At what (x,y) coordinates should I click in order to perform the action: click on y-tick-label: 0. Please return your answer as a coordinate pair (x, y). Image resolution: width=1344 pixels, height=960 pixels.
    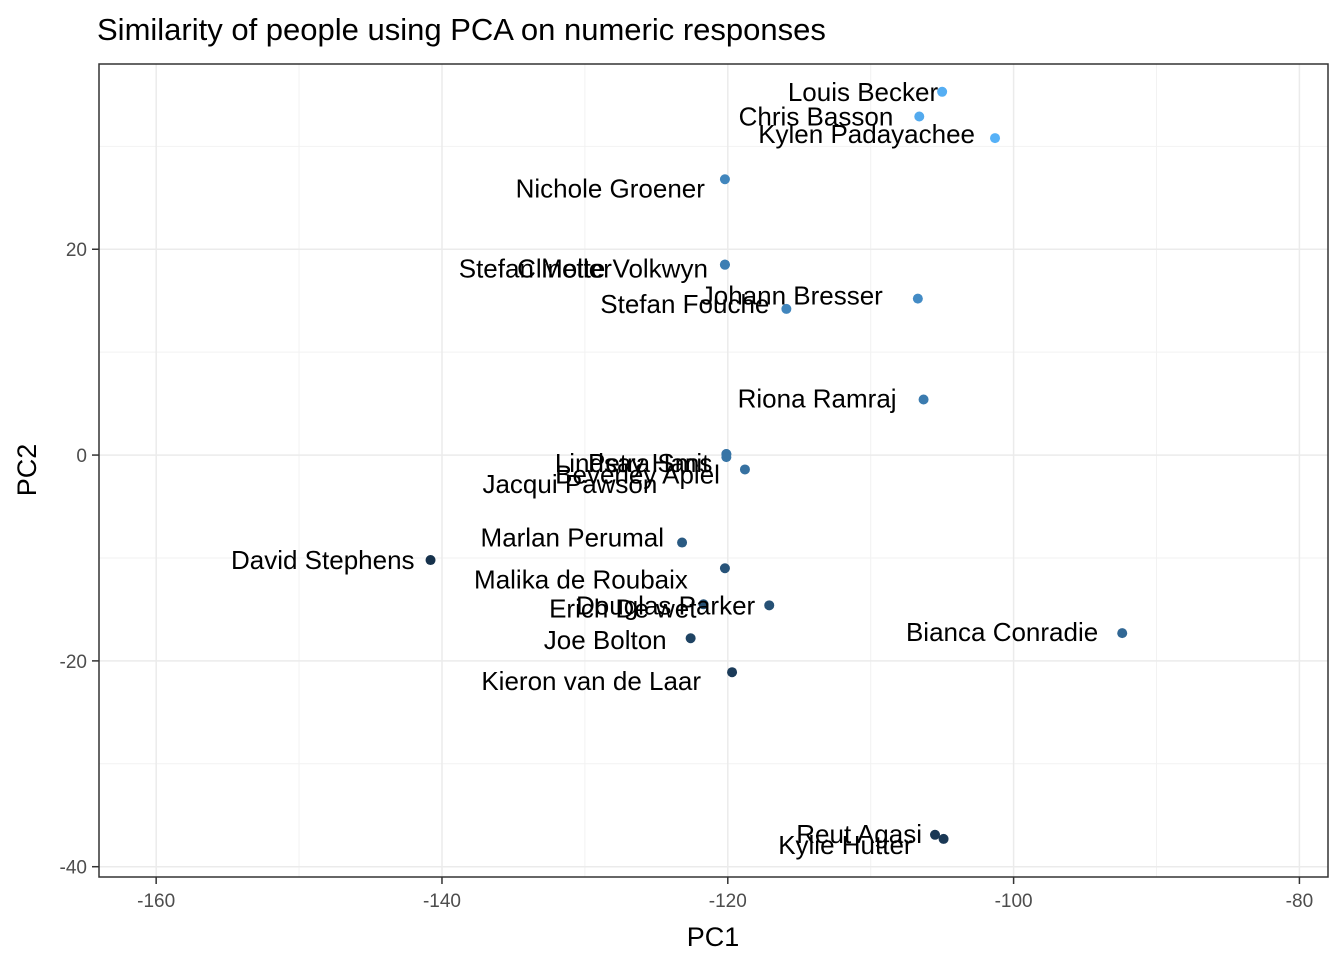
    Looking at the image, I should click on (81, 456).